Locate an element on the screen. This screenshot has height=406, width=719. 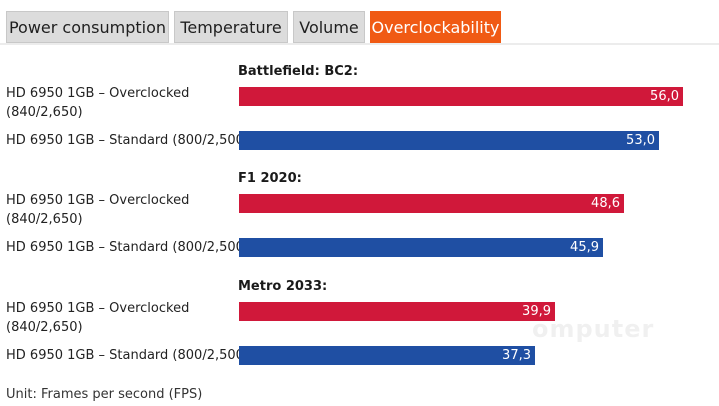
tab-overclockability: Overclockability is located at coordinates (435, 27).